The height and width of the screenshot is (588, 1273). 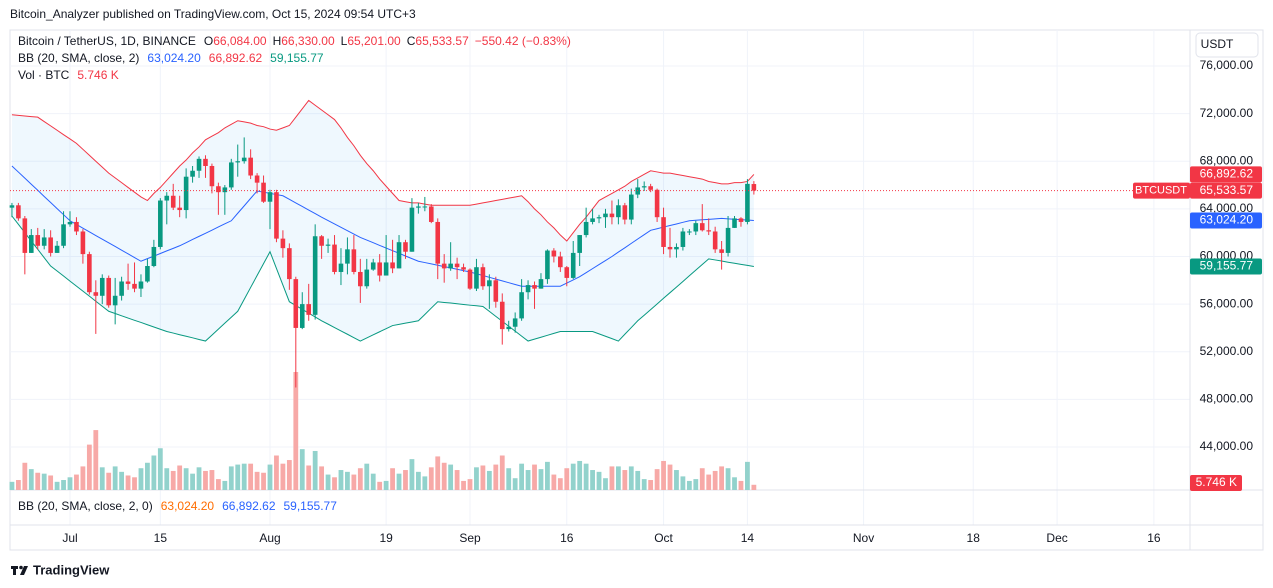 What do you see at coordinates (208, 41) in the screenshot?
I see `ohlc-key: O` at bounding box center [208, 41].